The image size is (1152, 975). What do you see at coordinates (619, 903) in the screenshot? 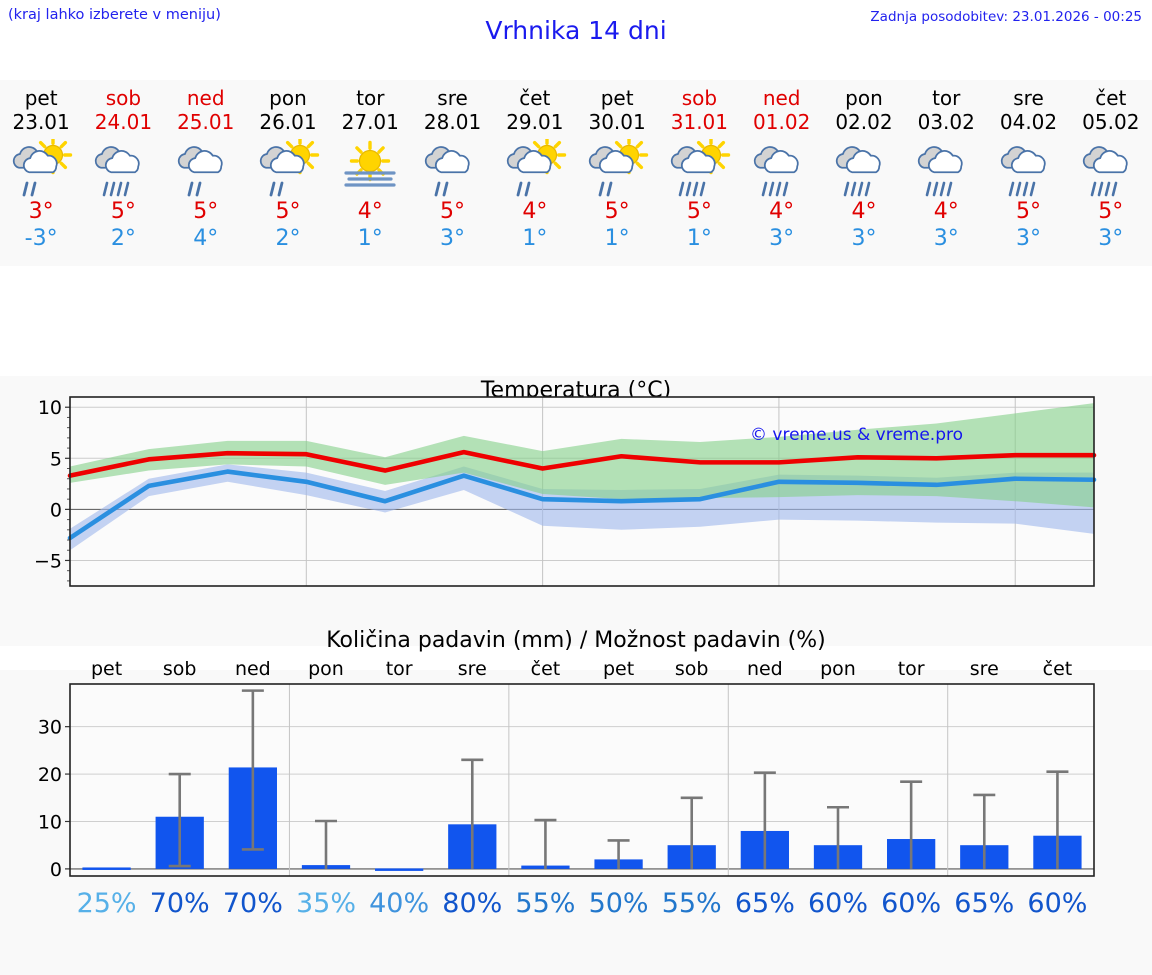
I see `precip-probability-label: 50%` at bounding box center [619, 903].